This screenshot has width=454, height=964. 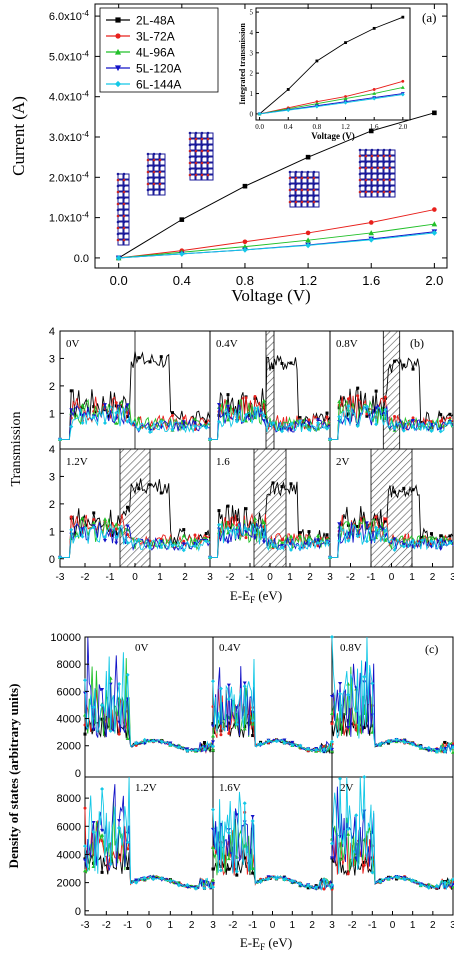 I want to click on inset-y-tick-label: 0, so click(x=252, y=114).